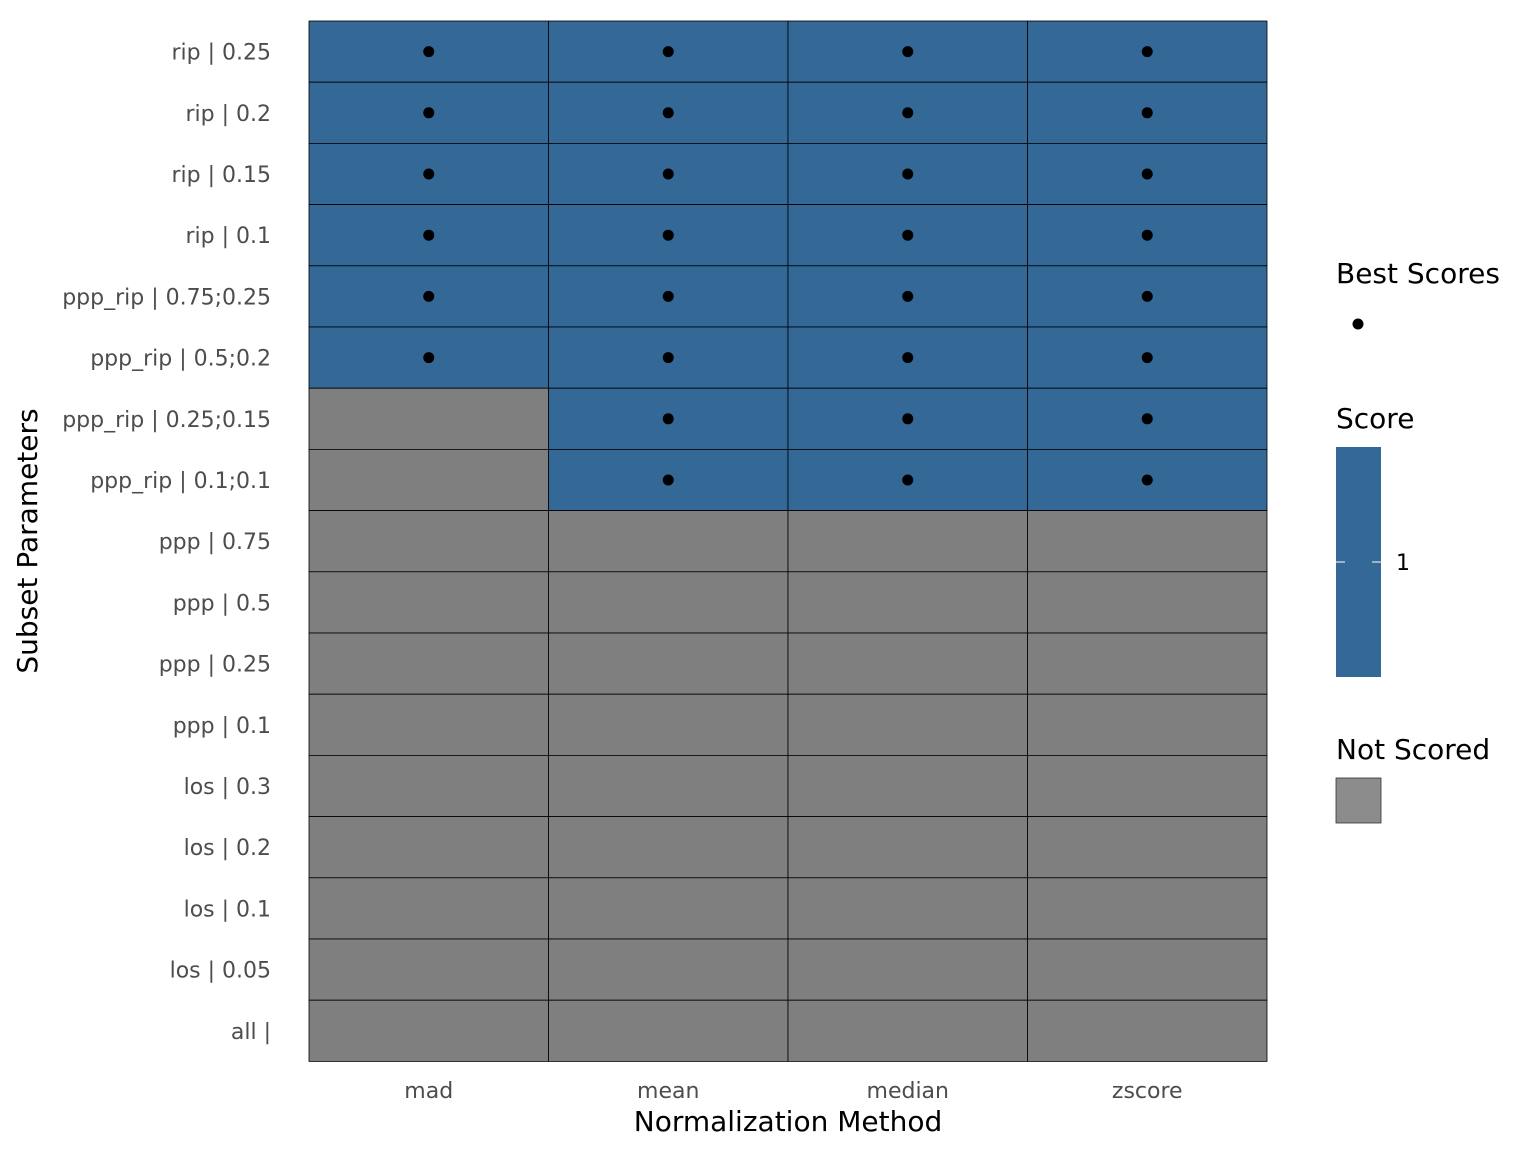  I want to click on y-tick-label: rip | 0.15, so click(221, 175).